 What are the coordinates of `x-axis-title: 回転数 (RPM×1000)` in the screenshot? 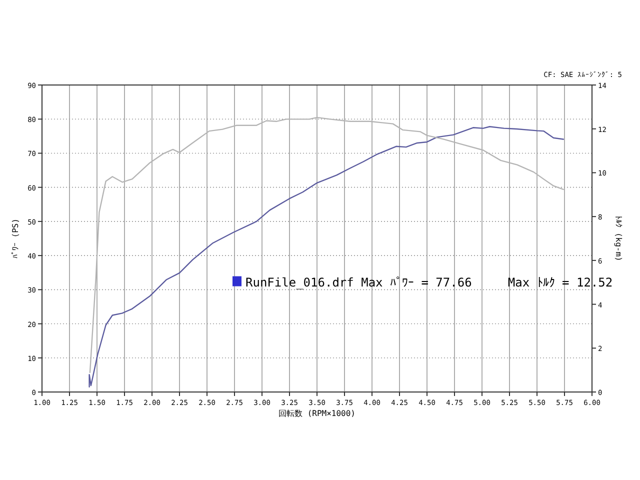 It's located at (317, 413).